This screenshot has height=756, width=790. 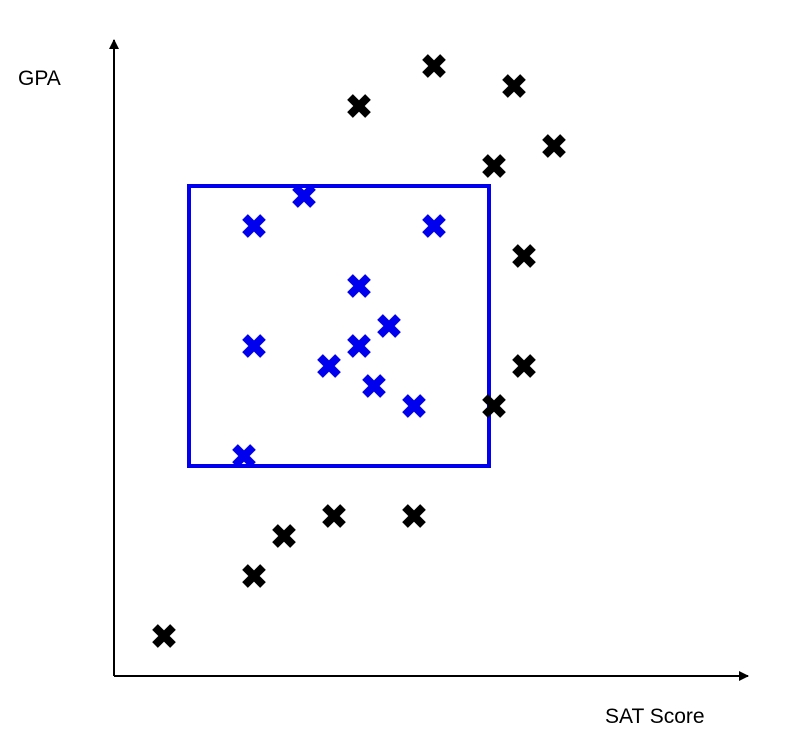 What do you see at coordinates (655, 716) in the screenshot?
I see `x-axis-label: SAT Score` at bounding box center [655, 716].